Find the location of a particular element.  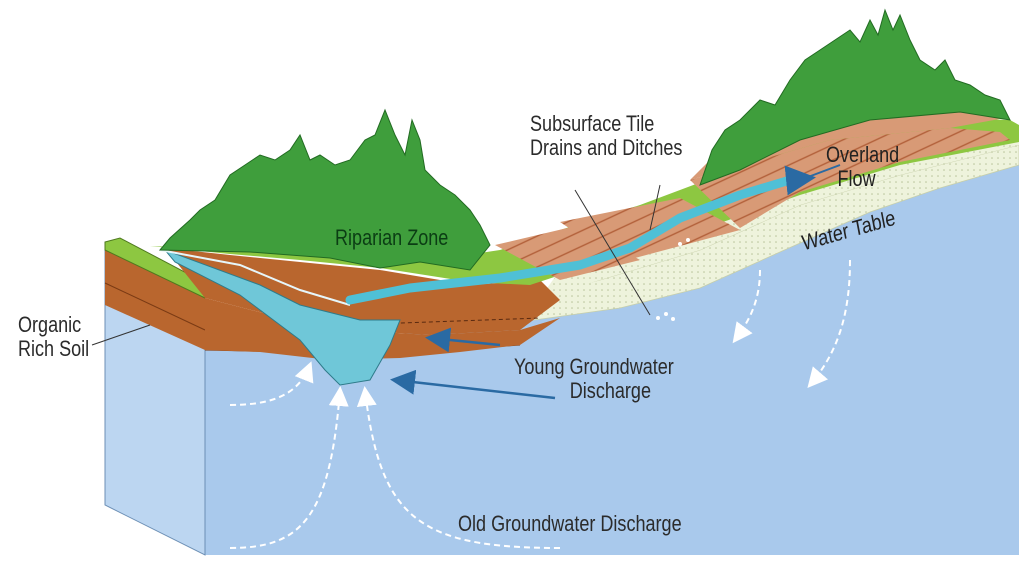

trees-upland is located at coordinates (855, 97).